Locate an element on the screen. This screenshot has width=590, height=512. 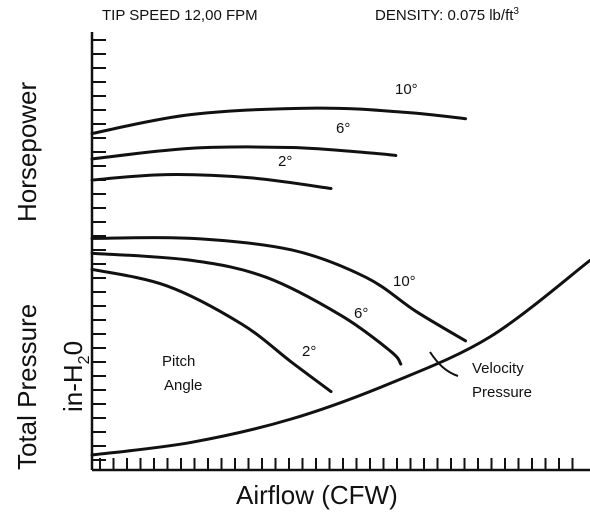
density-label: DENSITY: 0.075 lb/ft3 is located at coordinates (447, 15).